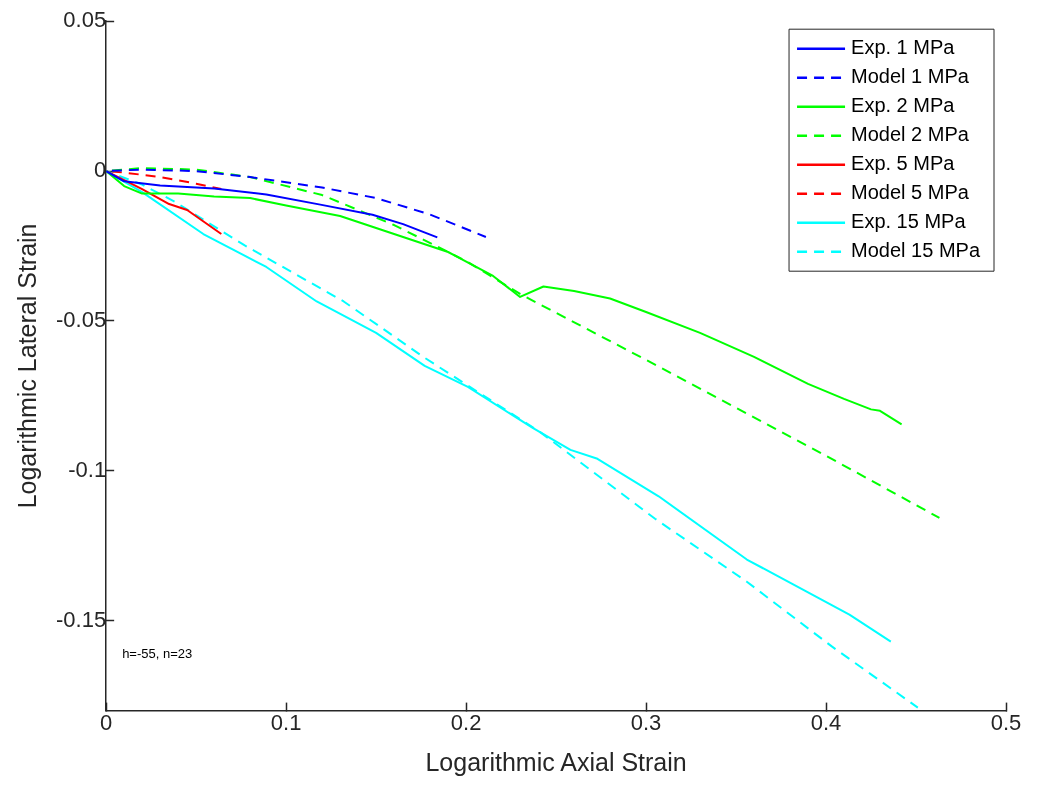 This screenshot has width=1046, height=787. Describe the element at coordinates (909, 221) in the screenshot. I see `legend-label: Exp. 15 MPa` at that location.